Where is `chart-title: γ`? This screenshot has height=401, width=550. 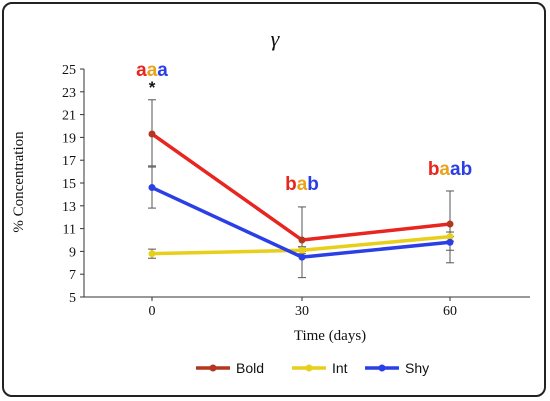
chart-title: γ is located at coordinates (276, 38).